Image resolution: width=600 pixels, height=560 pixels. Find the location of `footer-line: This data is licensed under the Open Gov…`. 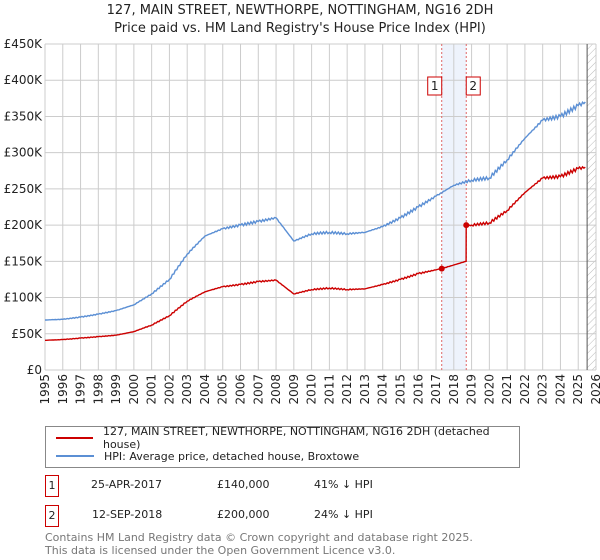

footer-line: This data is licensed under the Open Gov… is located at coordinates (220, 550).